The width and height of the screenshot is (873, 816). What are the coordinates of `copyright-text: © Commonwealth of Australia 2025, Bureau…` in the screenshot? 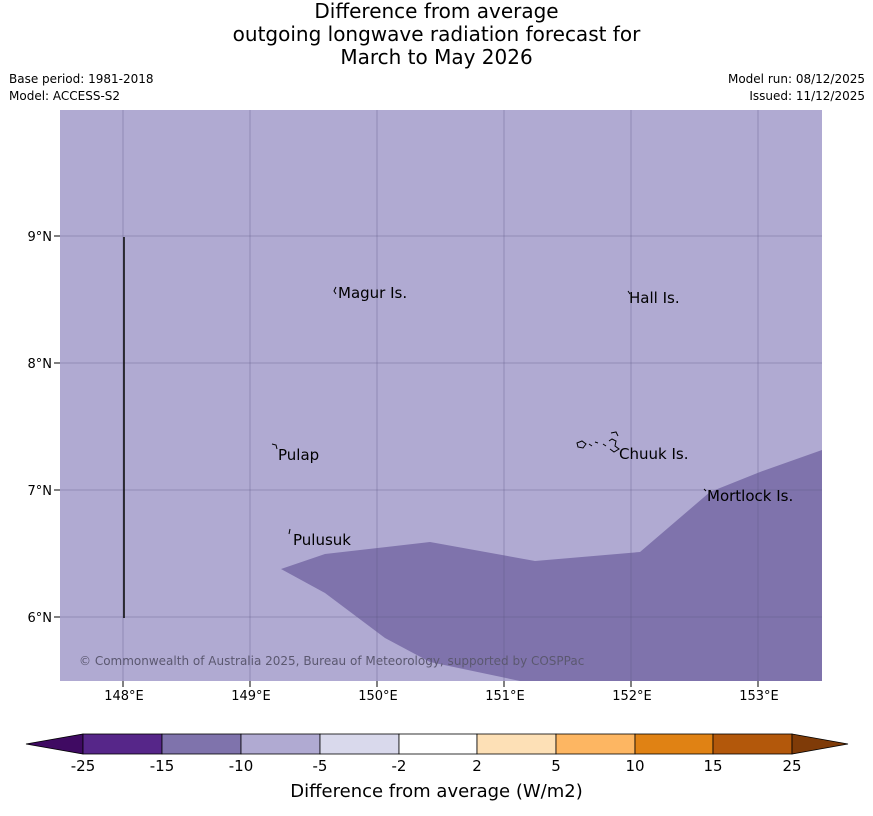 It's located at (331, 661).